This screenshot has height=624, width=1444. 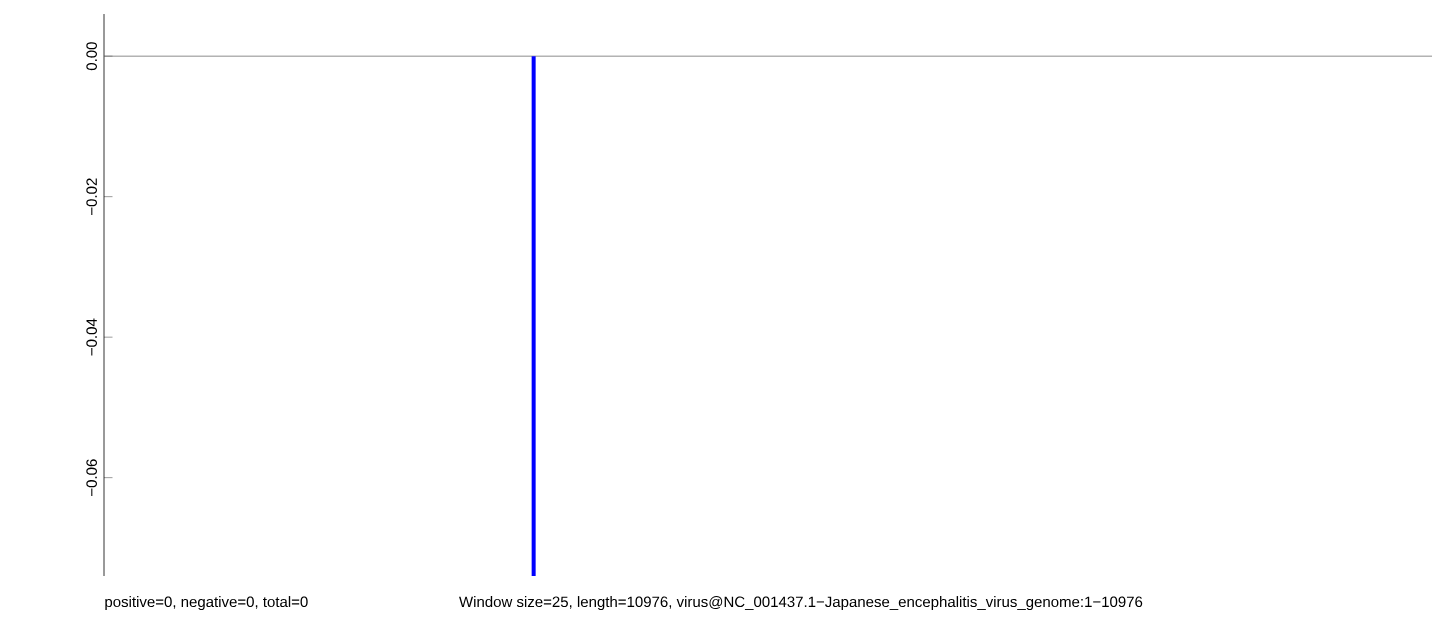 What do you see at coordinates (91, 196) in the screenshot?
I see `y-tick-label: −0.02` at bounding box center [91, 196].